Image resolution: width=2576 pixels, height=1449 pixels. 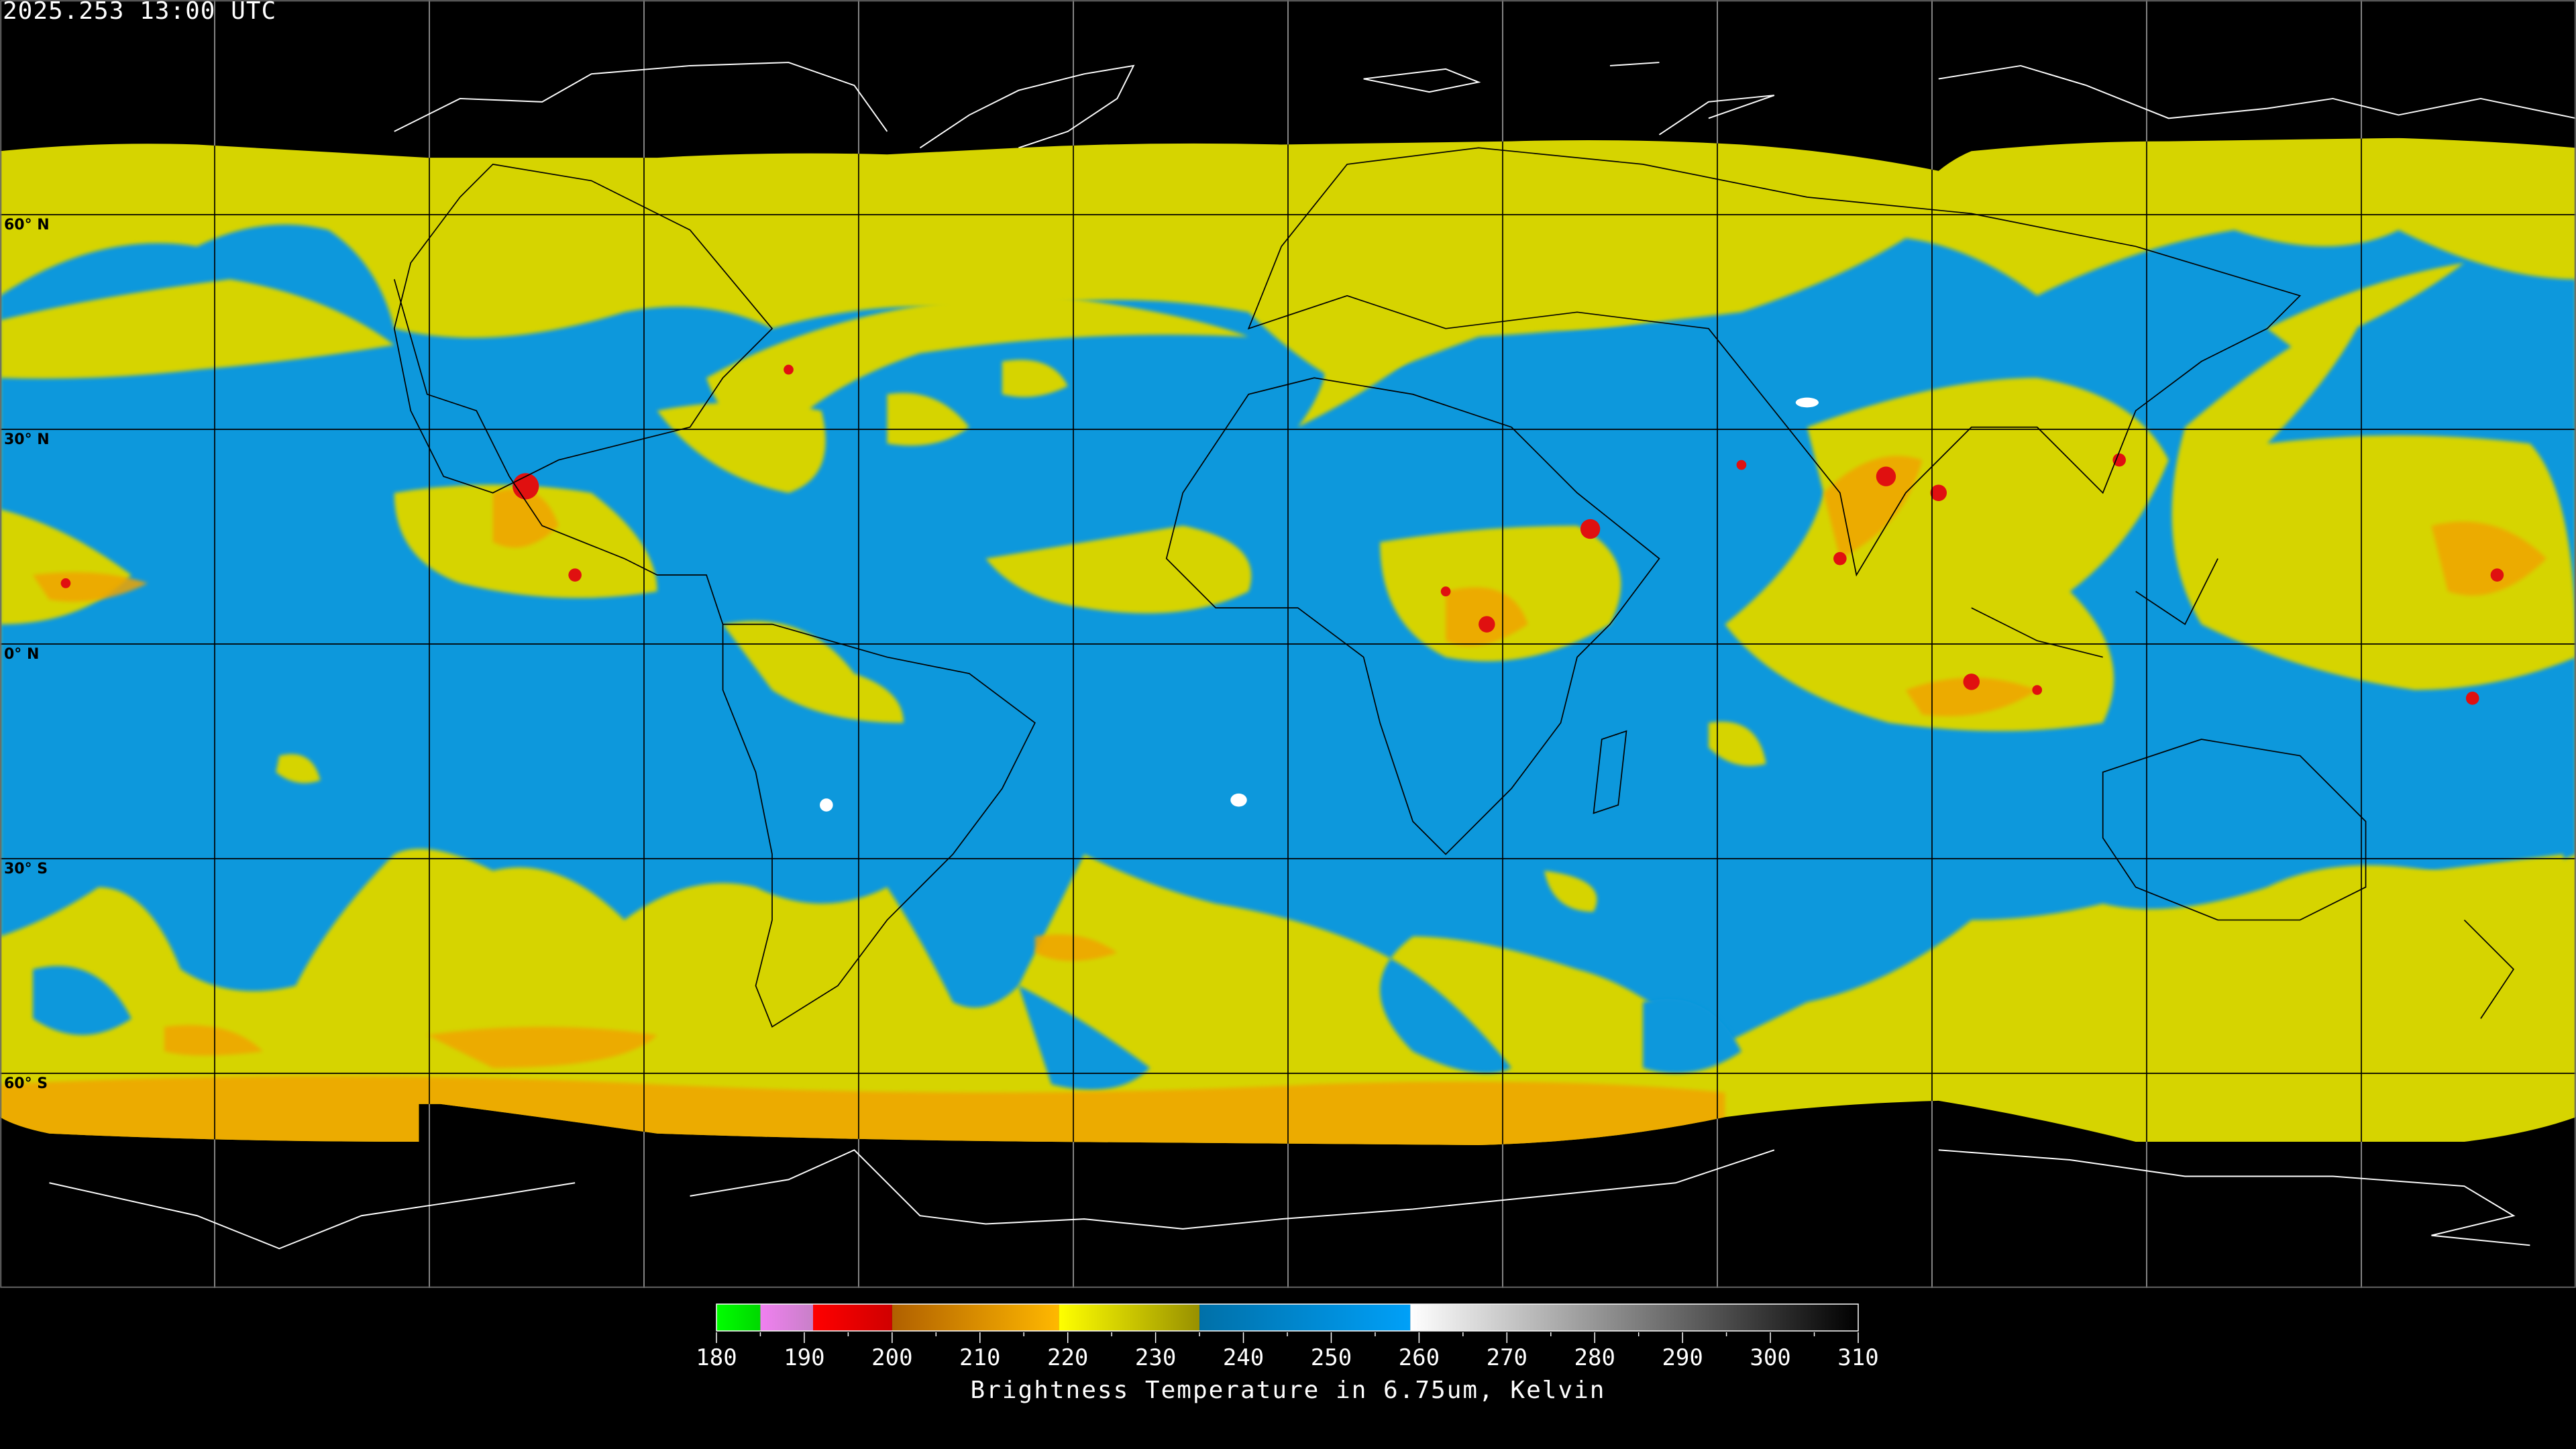 I want to click on colorbar-tick-label: 270, so click(x=1507, y=1357).